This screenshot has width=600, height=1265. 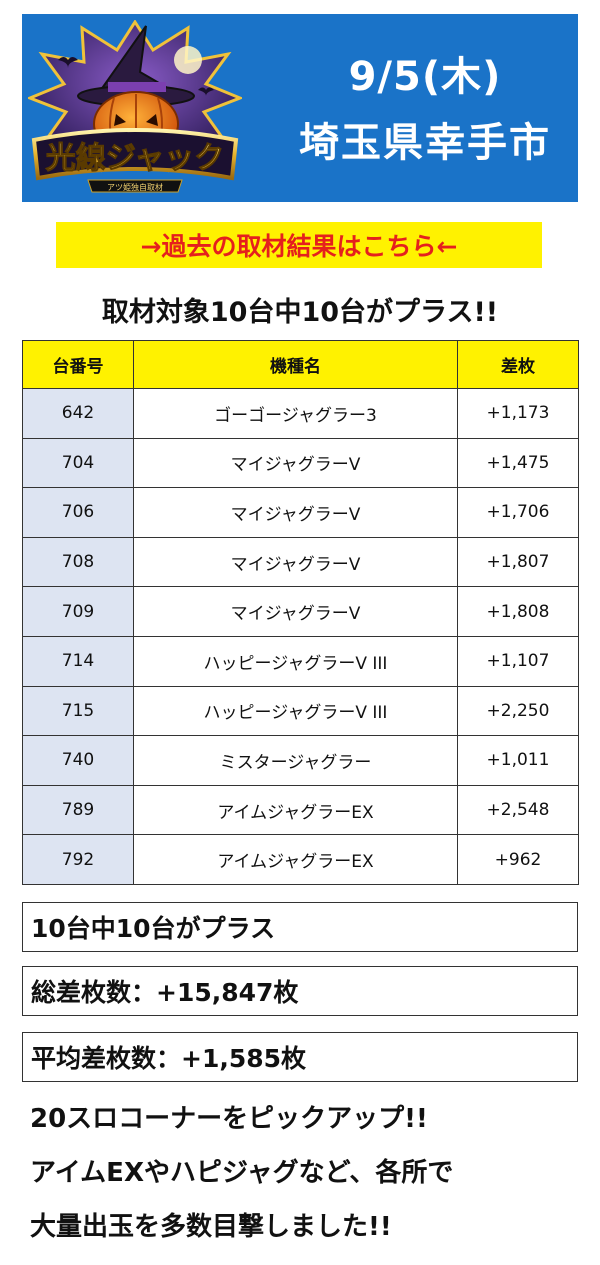 I want to click on table-row: 792 アイムジャグラーEX +962, so click(x=300, y=859).